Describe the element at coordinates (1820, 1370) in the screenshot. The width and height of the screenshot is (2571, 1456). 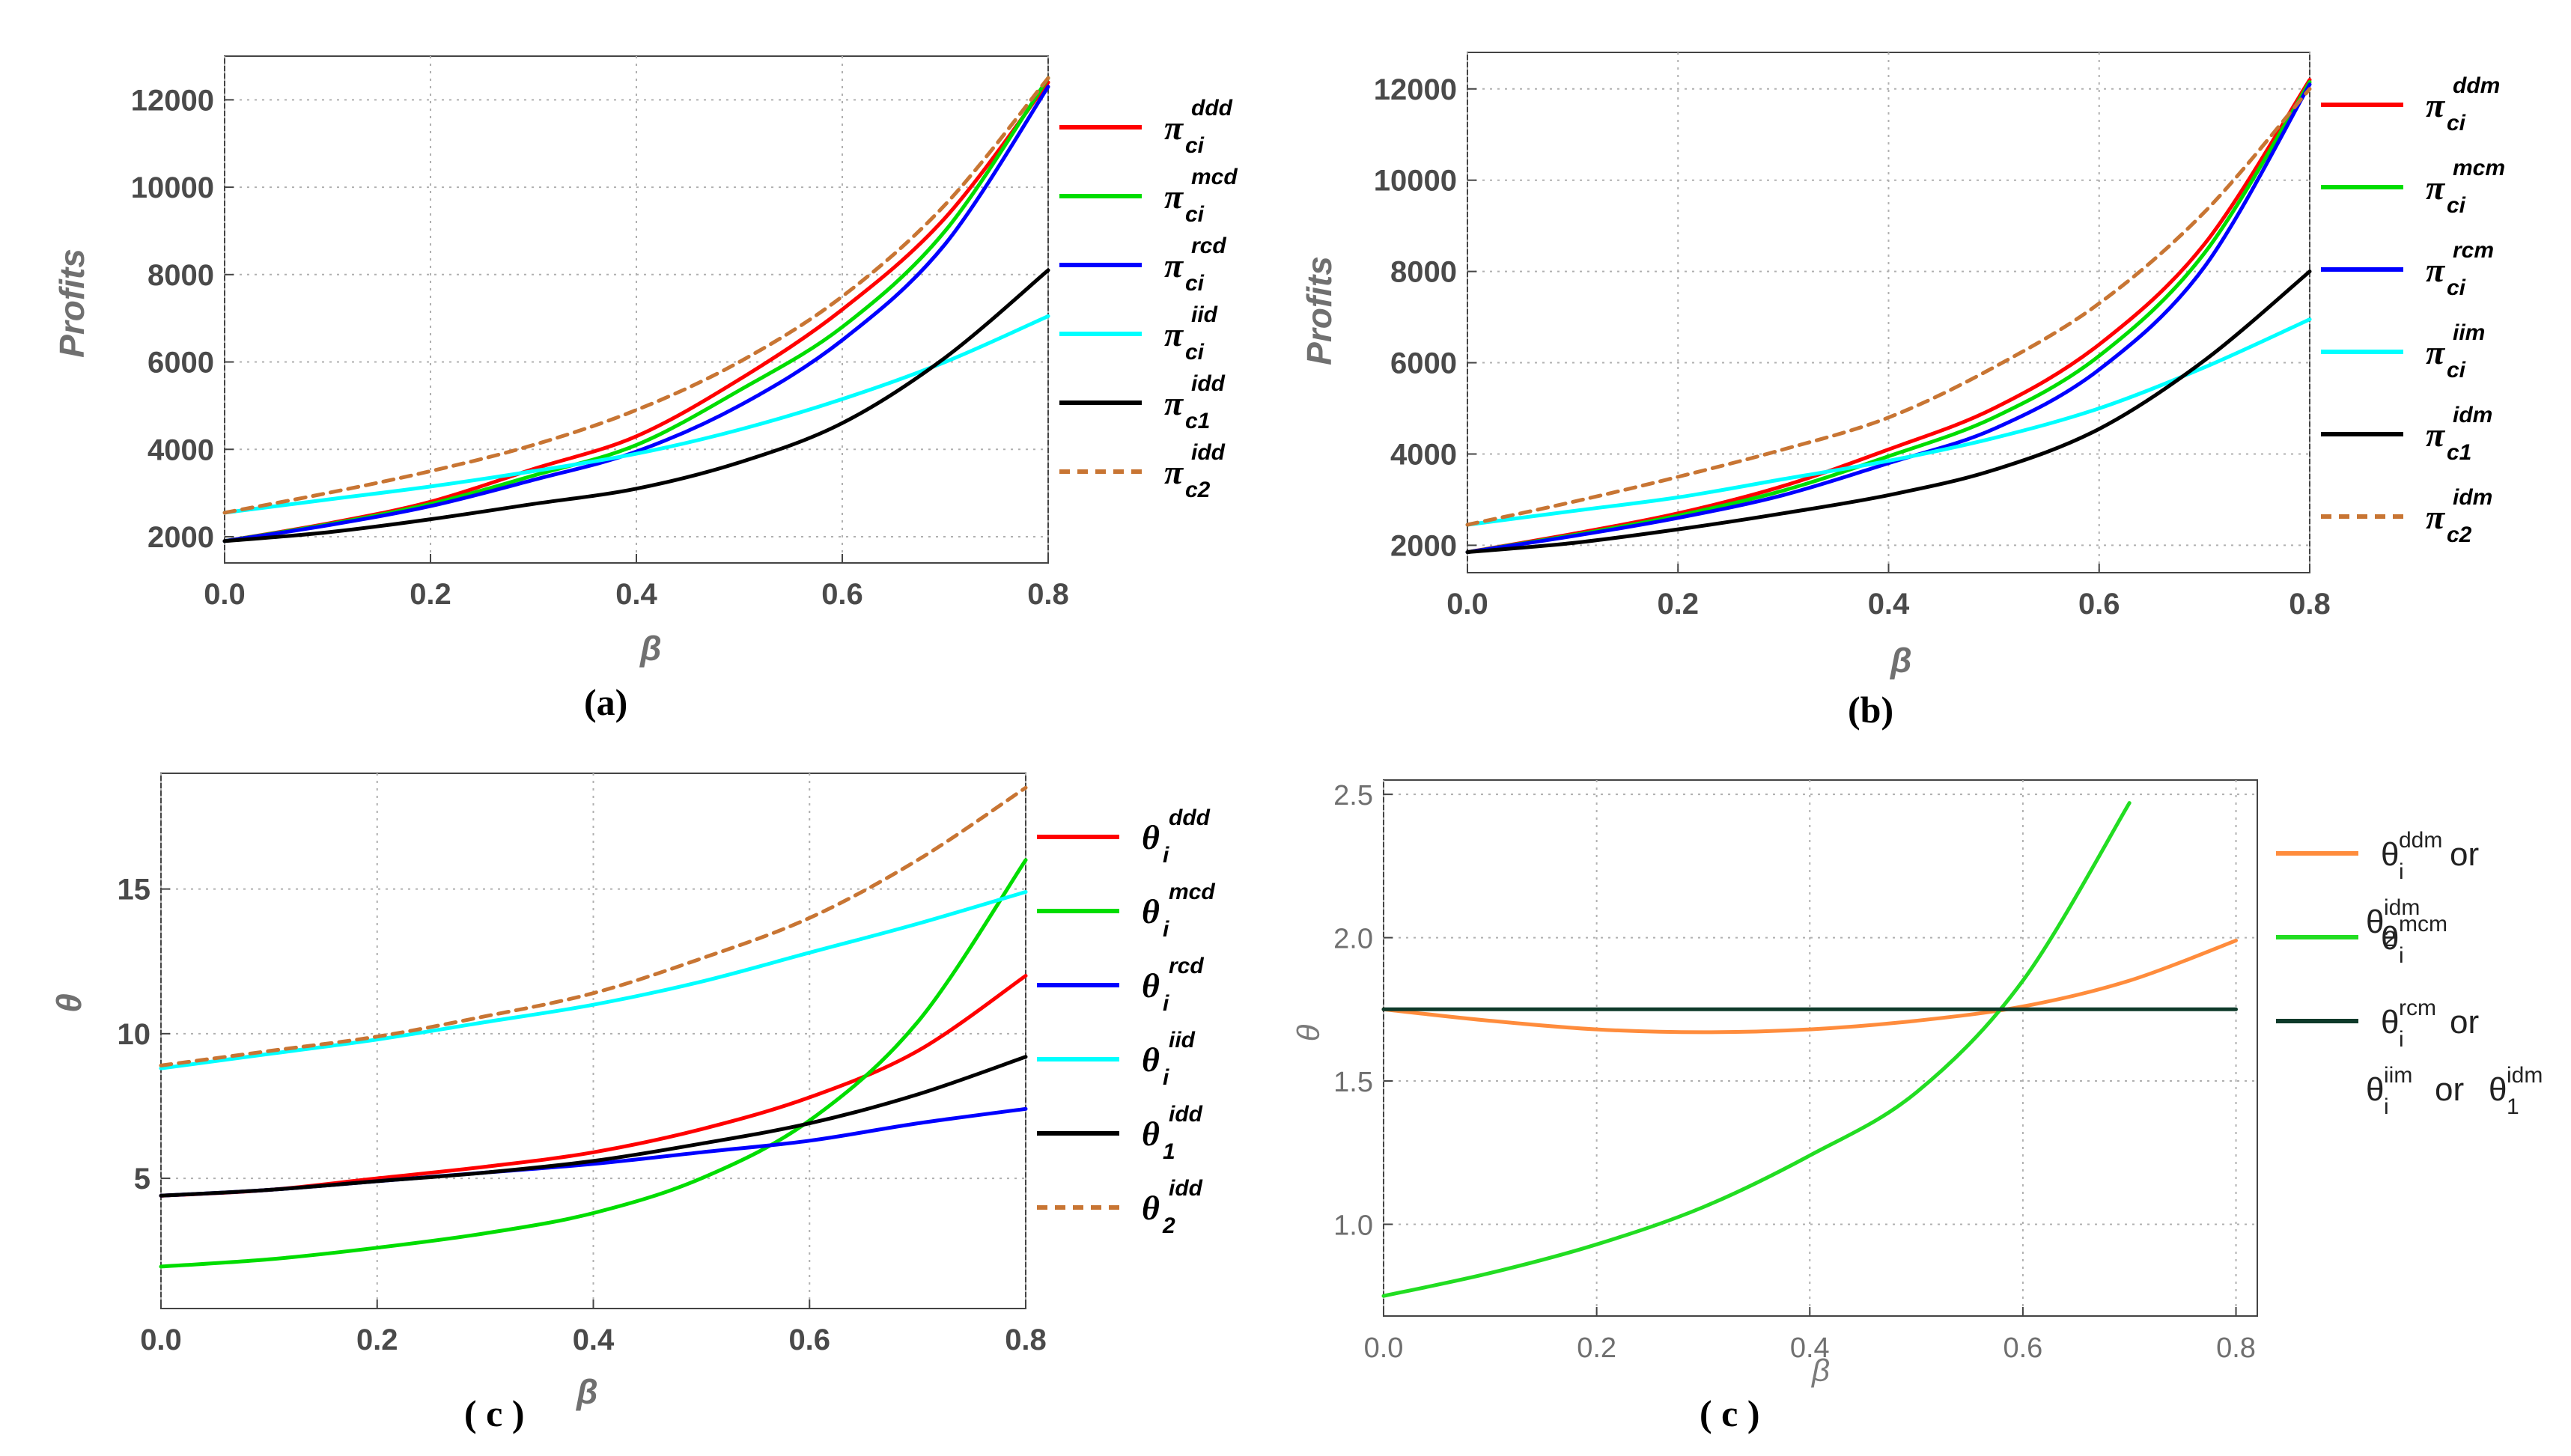
I see `panel-c-right-x-axis-label: β` at that location.